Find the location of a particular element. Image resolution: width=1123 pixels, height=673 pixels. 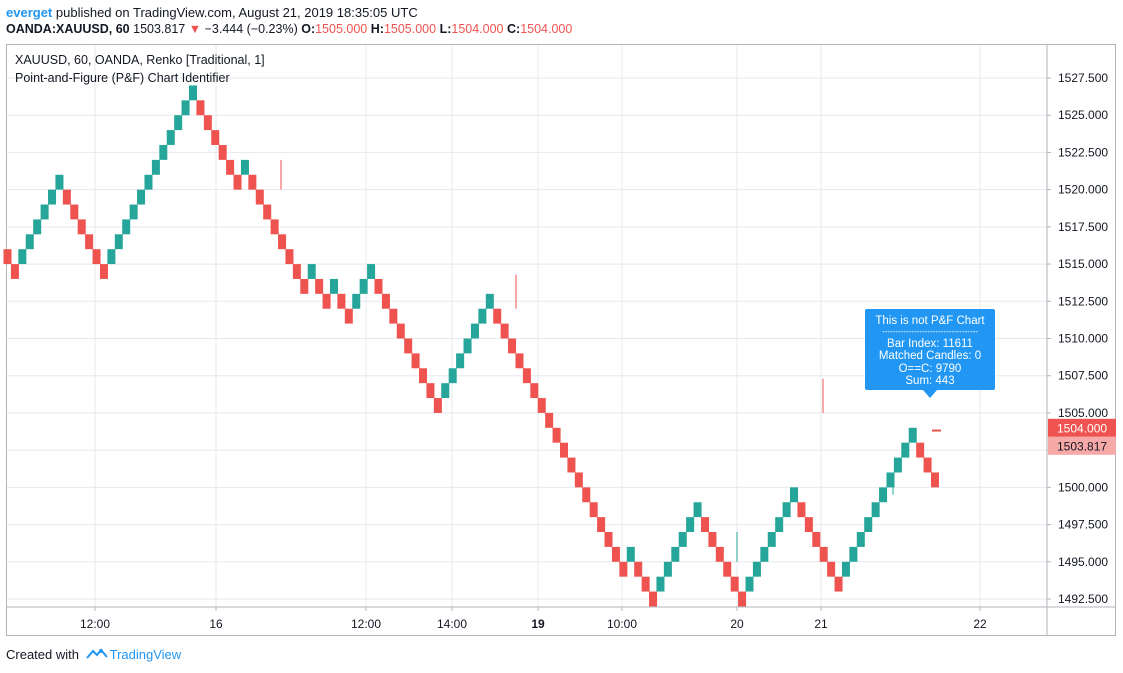

low-label: L: is located at coordinates (445, 29).